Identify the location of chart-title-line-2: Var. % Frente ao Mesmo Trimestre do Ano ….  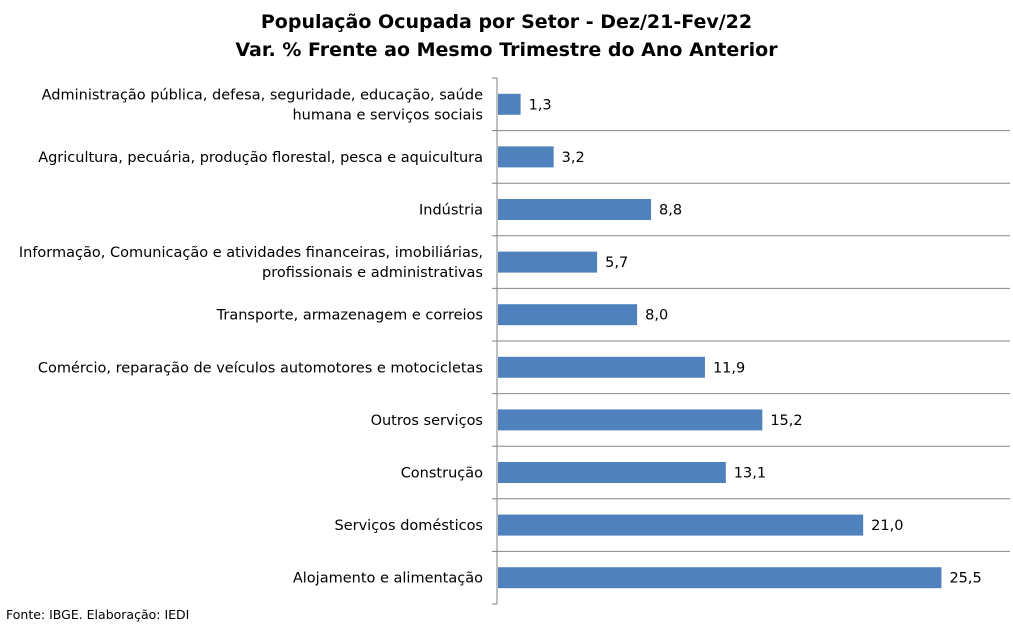
(506, 50).